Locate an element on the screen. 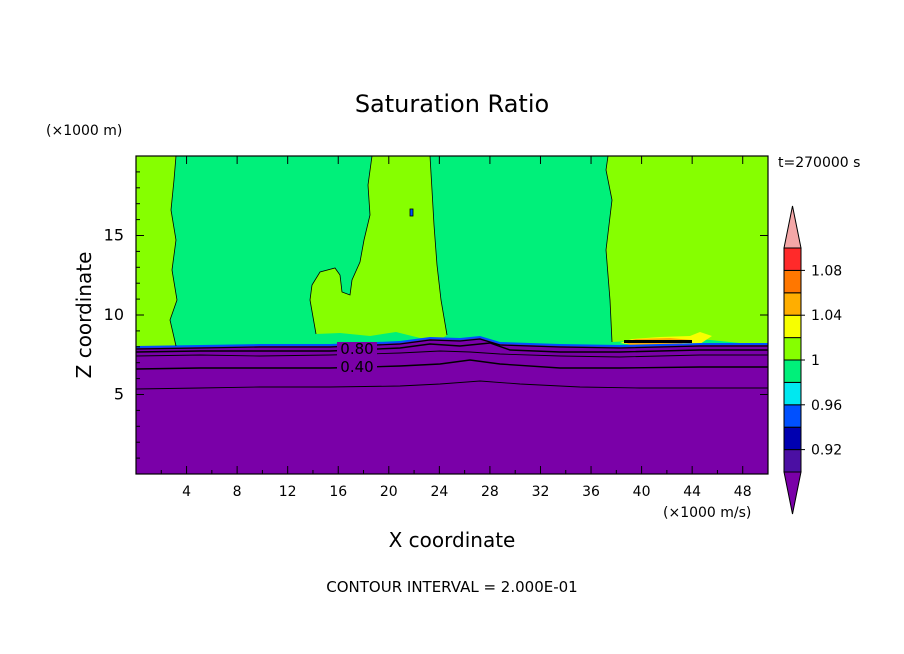 This screenshot has height=654, width=904. contour-line-left-patch is located at coordinates (173, 251).